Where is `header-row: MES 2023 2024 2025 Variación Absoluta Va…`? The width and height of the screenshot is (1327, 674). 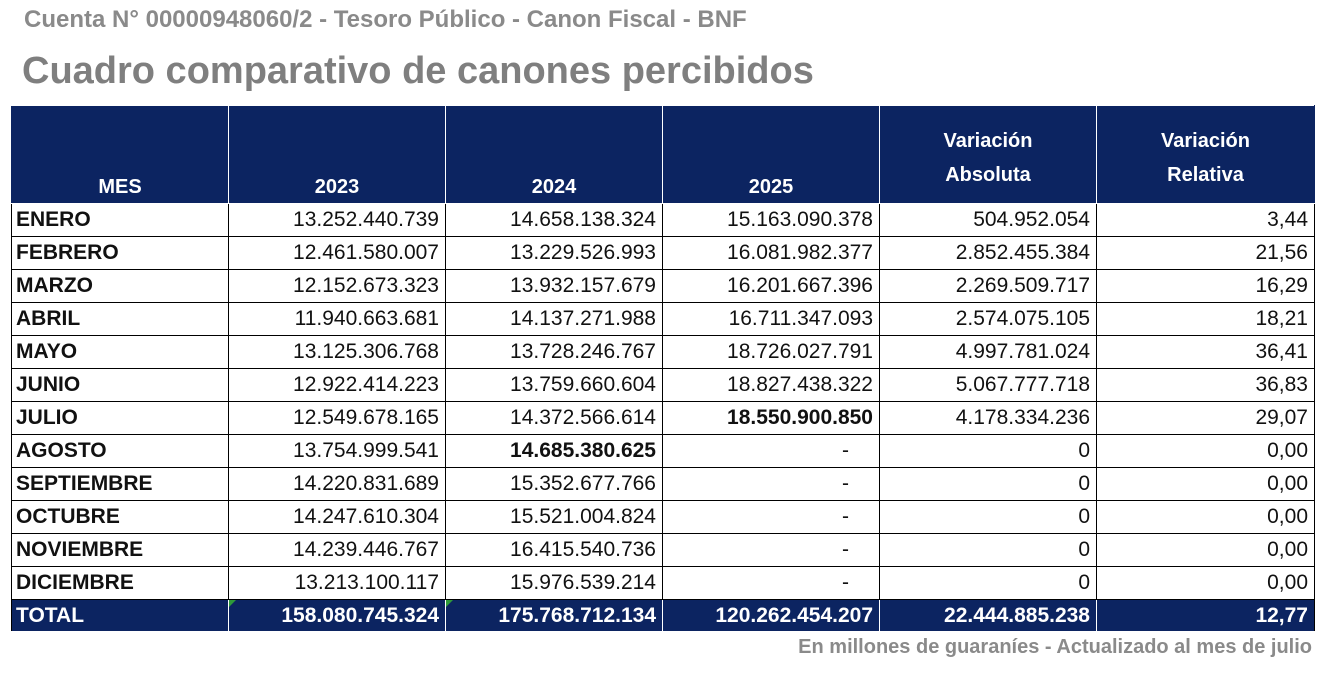
header-row: MES 2023 2024 2025 Variación Absoluta Va… is located at coordinates (663, 154).